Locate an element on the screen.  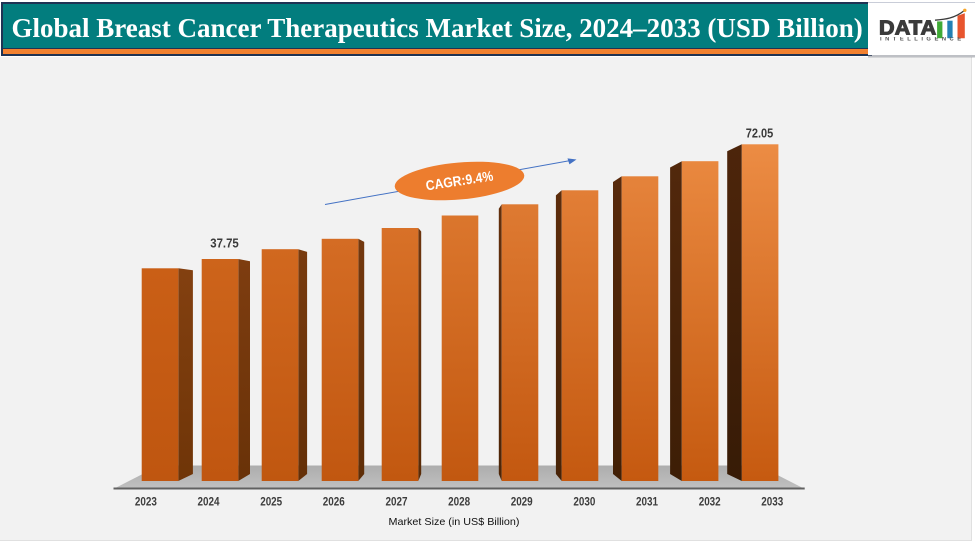
svg-text: 2030 is located at coordinates (584, 502).